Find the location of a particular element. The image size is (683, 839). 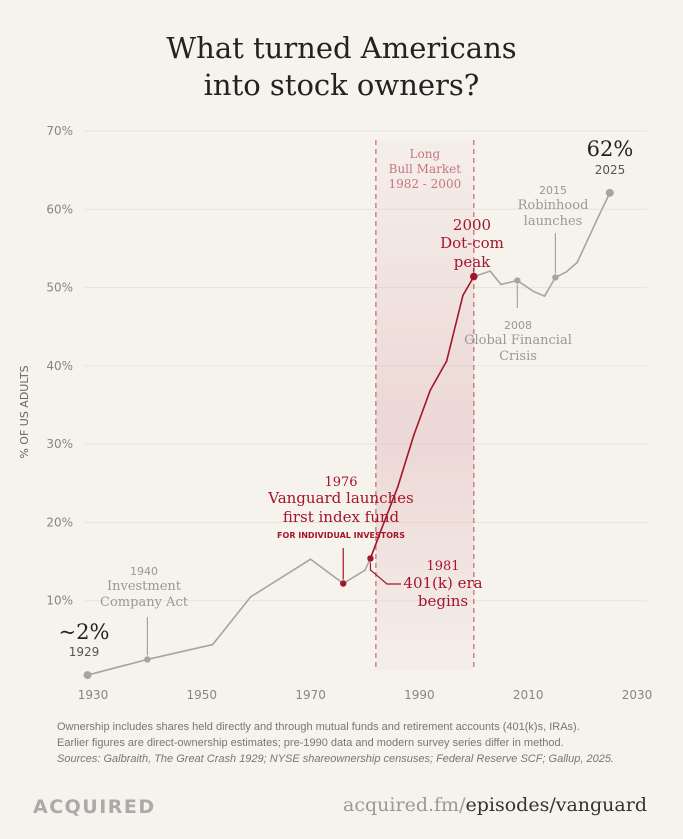

y-axis-label: % OF US ADULTS is located at coordinates (24, 411).